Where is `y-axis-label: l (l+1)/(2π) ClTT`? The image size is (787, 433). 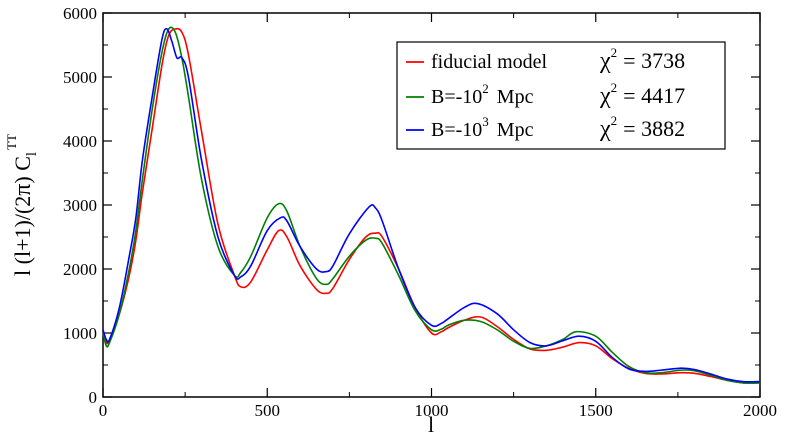 y-axis-label: l (l+1)/(2π) ClTT is located at coordinates (22, 205).